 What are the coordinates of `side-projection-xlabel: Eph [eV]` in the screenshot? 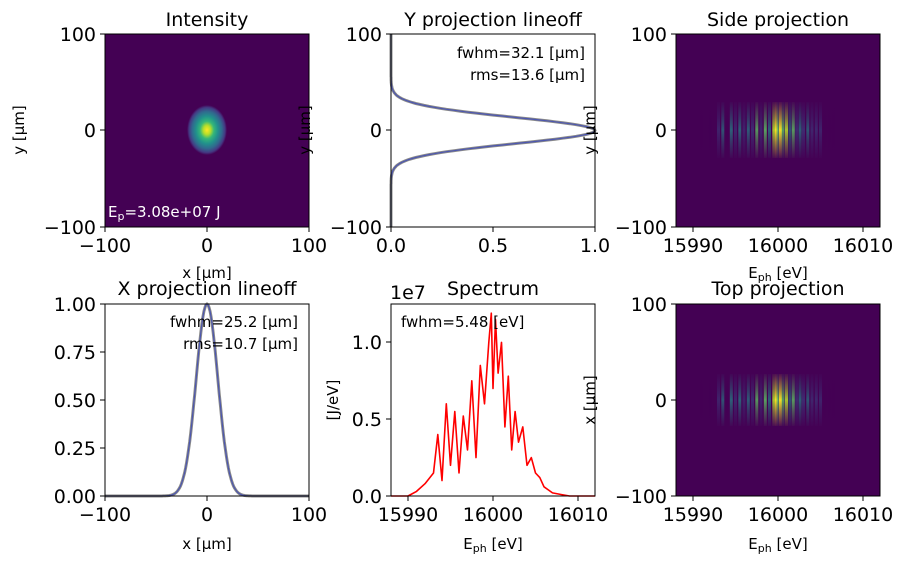 It's located at (777, 274).